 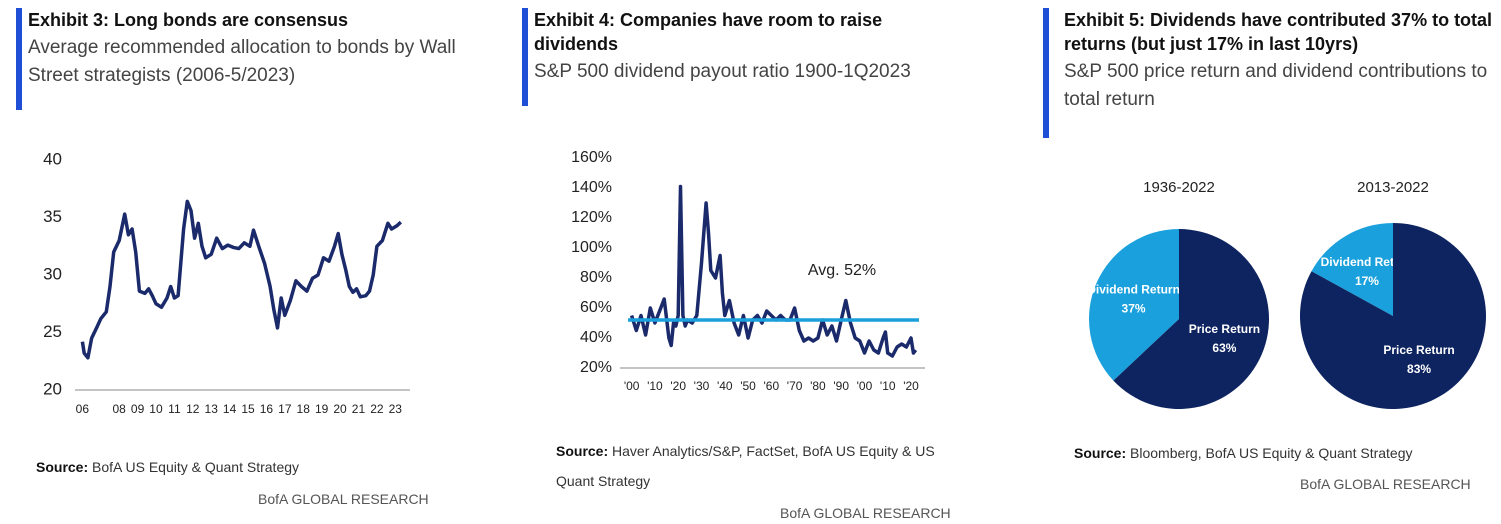 What do you see at coordinates (322, 409) in the screenshot?
I see `x-tick-label: 19` at bounding box center [322, 409].